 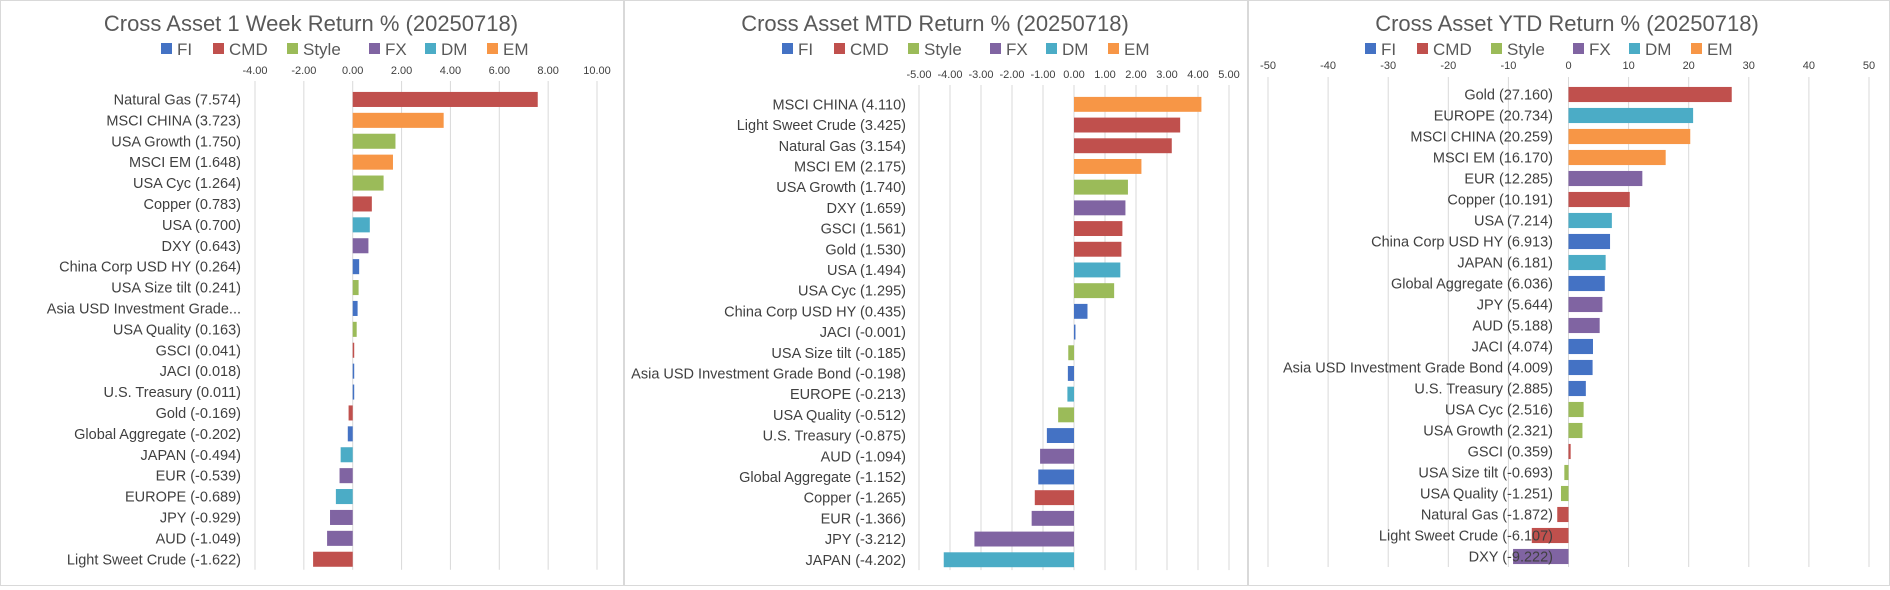 I want to click on x-tick-label: 5.00, so click(x=1228, y=75).